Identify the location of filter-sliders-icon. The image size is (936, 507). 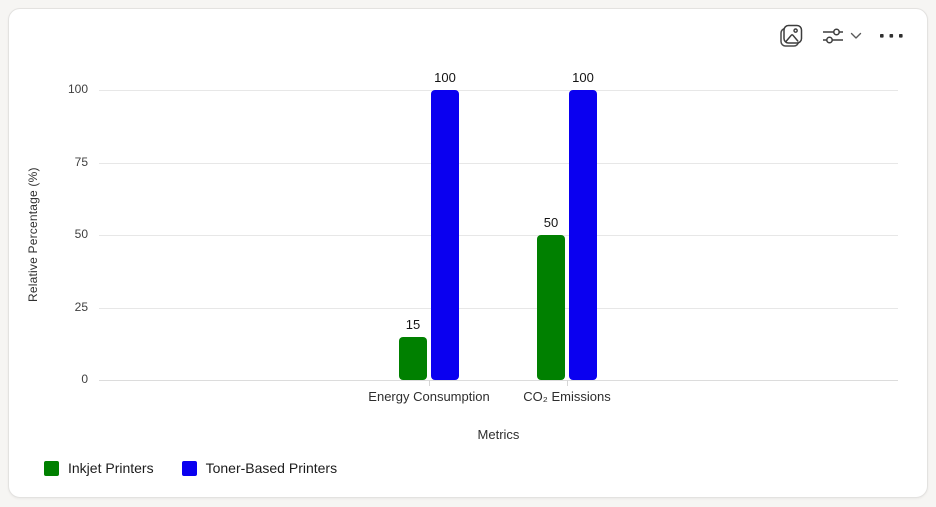
(833, 36).